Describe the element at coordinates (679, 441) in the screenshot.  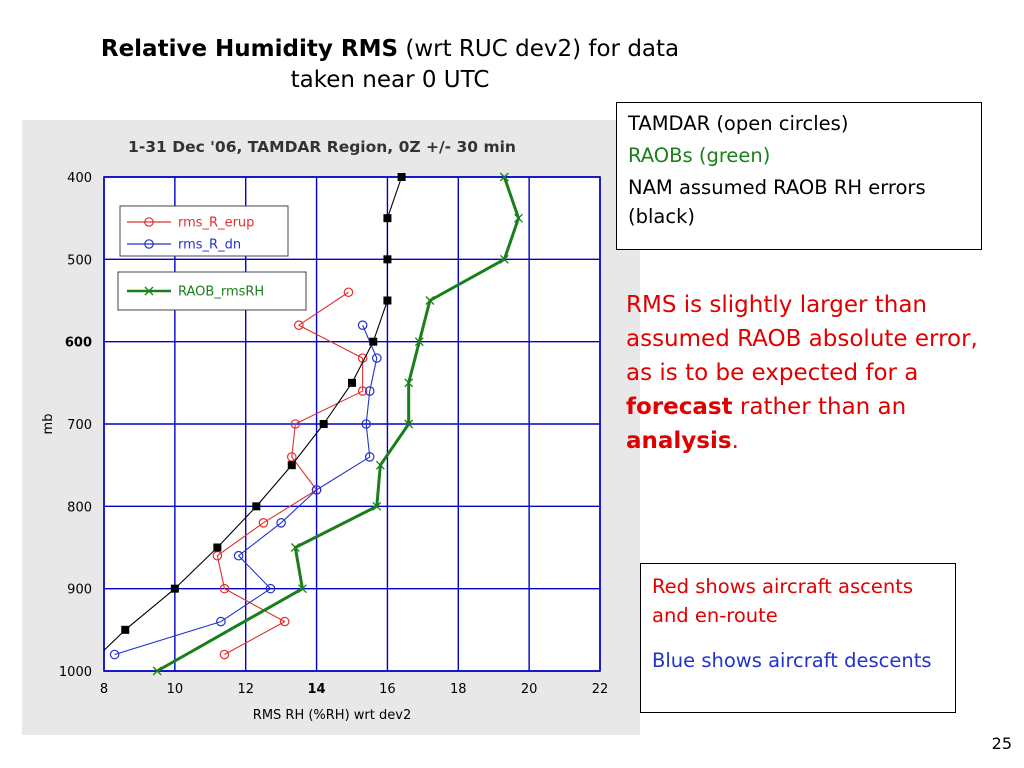
I see `note-bold-analysis: analysis` at that location.